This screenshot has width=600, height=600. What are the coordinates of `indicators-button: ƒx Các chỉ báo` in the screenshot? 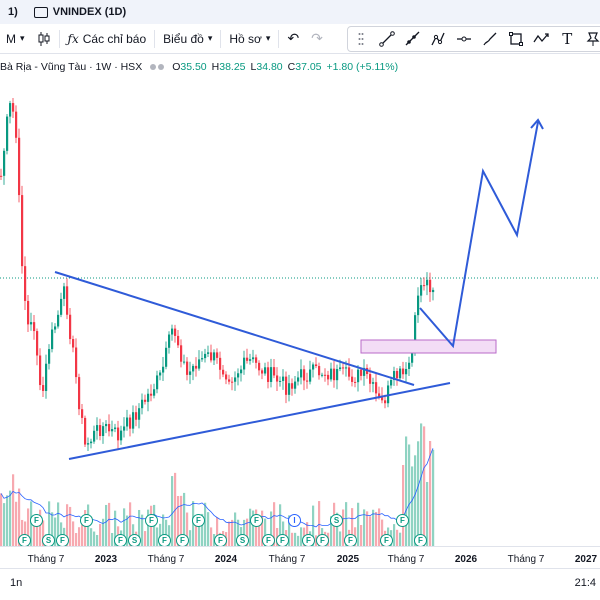 It's located at (107, 39).